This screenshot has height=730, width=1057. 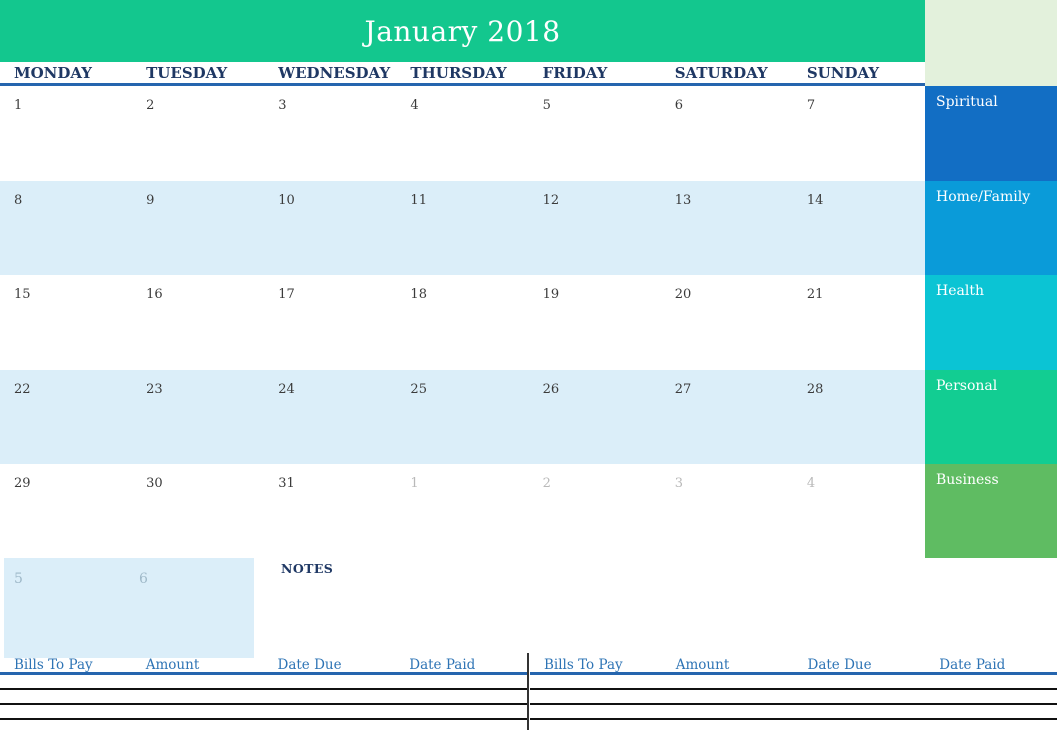 I want to click on day-cell: 17, so click(x=330, y=322).